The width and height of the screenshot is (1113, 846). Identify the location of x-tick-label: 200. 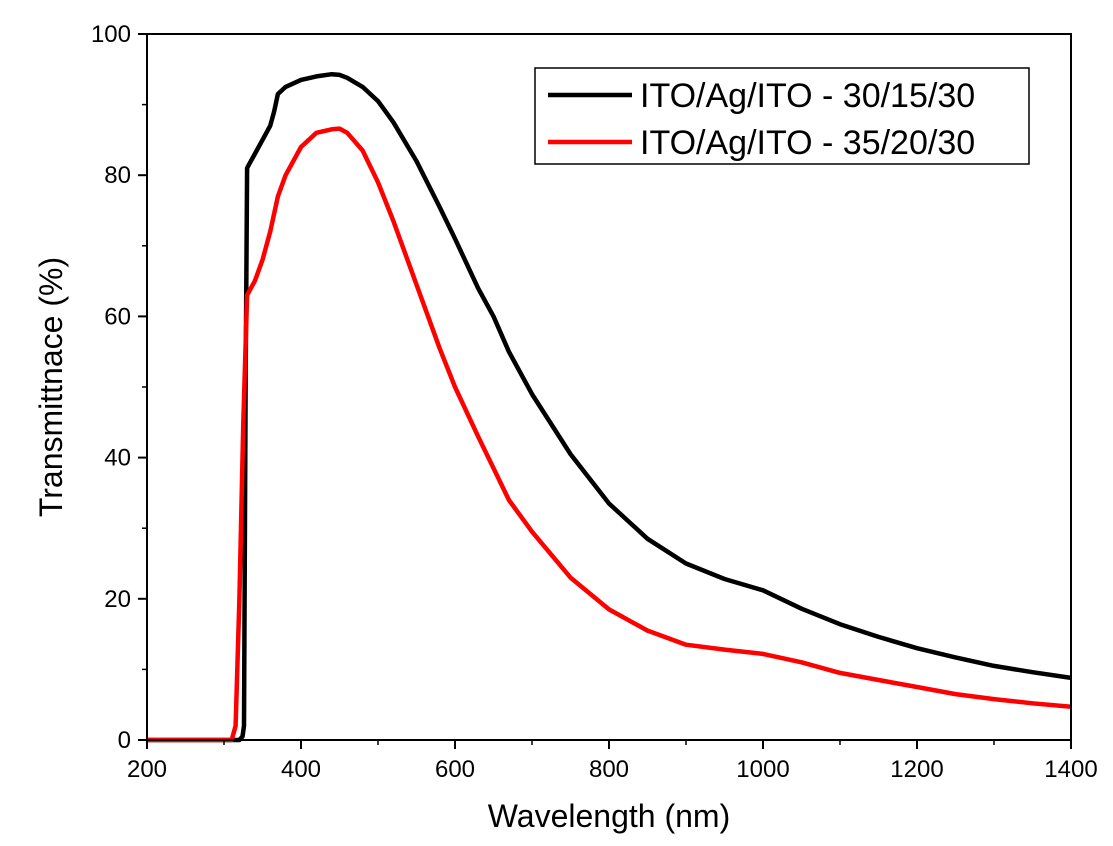
(147, 769).